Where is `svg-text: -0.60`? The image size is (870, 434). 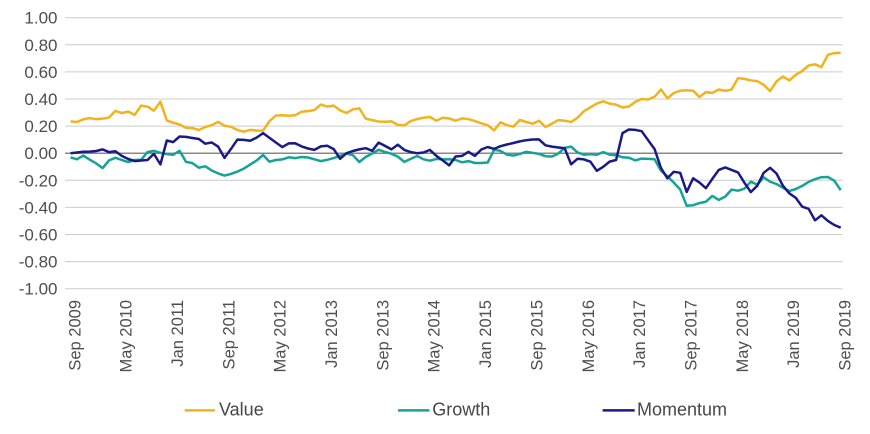 svg-text: -0.60 is located at coordinates (38, 235).